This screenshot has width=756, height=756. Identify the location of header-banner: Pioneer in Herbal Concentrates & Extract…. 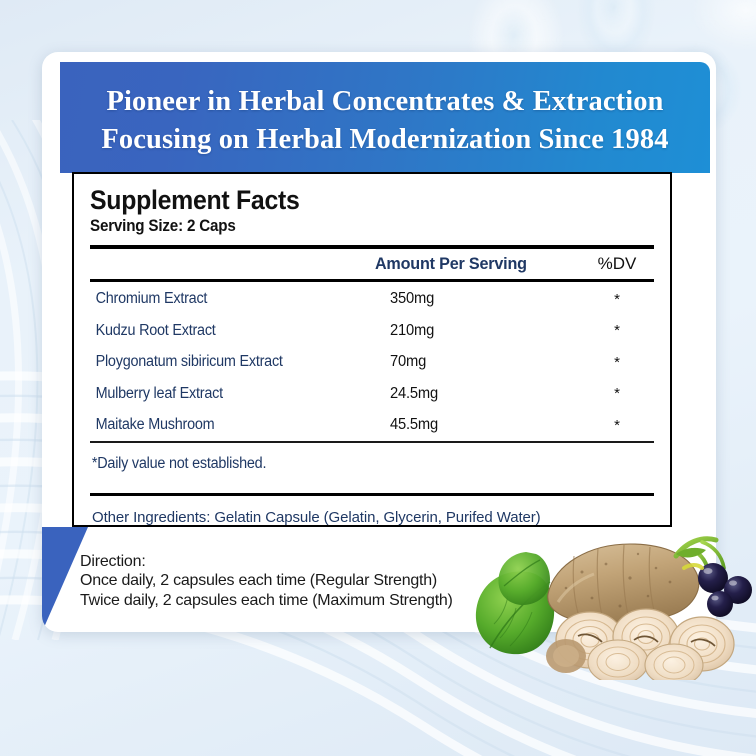
(385, 117).